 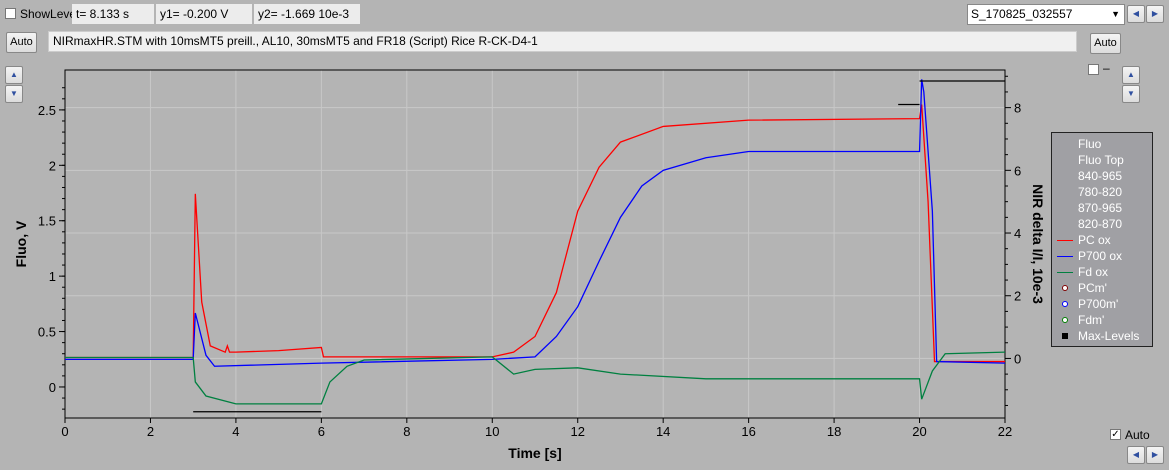 What do you see at coordinates (47, 110) in the screenshot?
I see `y-tick-label: 2.5` at bounding box center [47, 110].